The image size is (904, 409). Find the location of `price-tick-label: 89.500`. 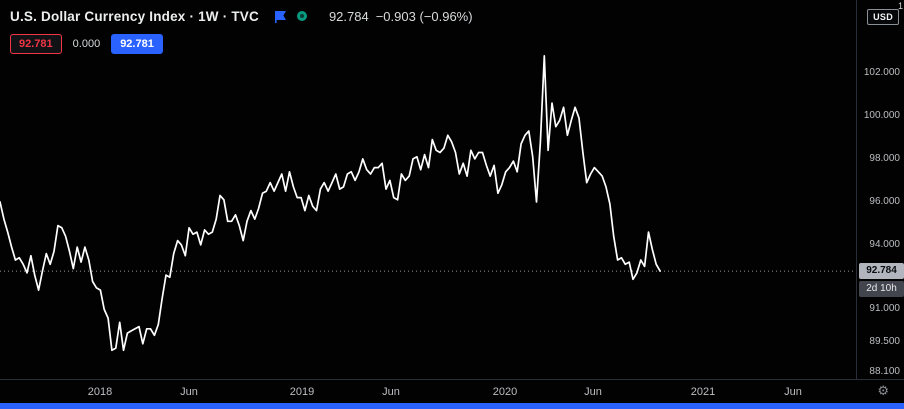

price-tick-label: 89.500 is located at coordinates (884, 341).